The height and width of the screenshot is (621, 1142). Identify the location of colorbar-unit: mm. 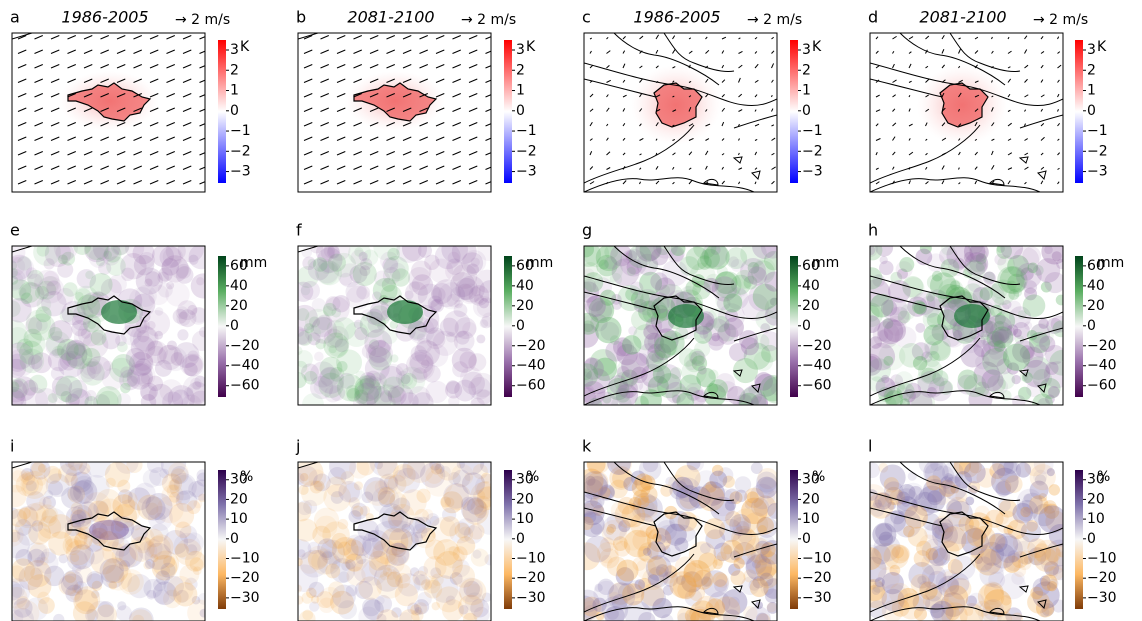
(825, 263).